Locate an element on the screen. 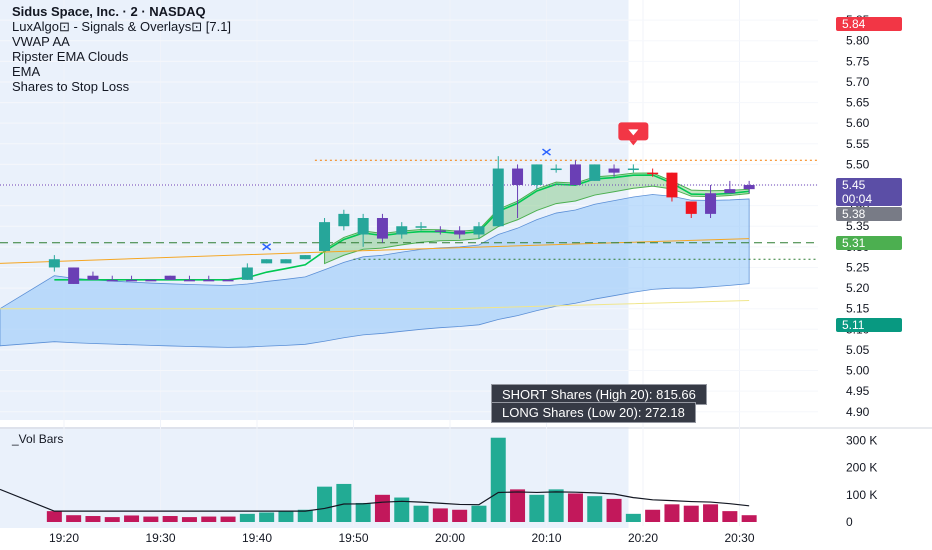 Image resolution: width=932 pixels, height=550 pixels. price-tick-label: 4.90 is located at coordinates (858, 412).